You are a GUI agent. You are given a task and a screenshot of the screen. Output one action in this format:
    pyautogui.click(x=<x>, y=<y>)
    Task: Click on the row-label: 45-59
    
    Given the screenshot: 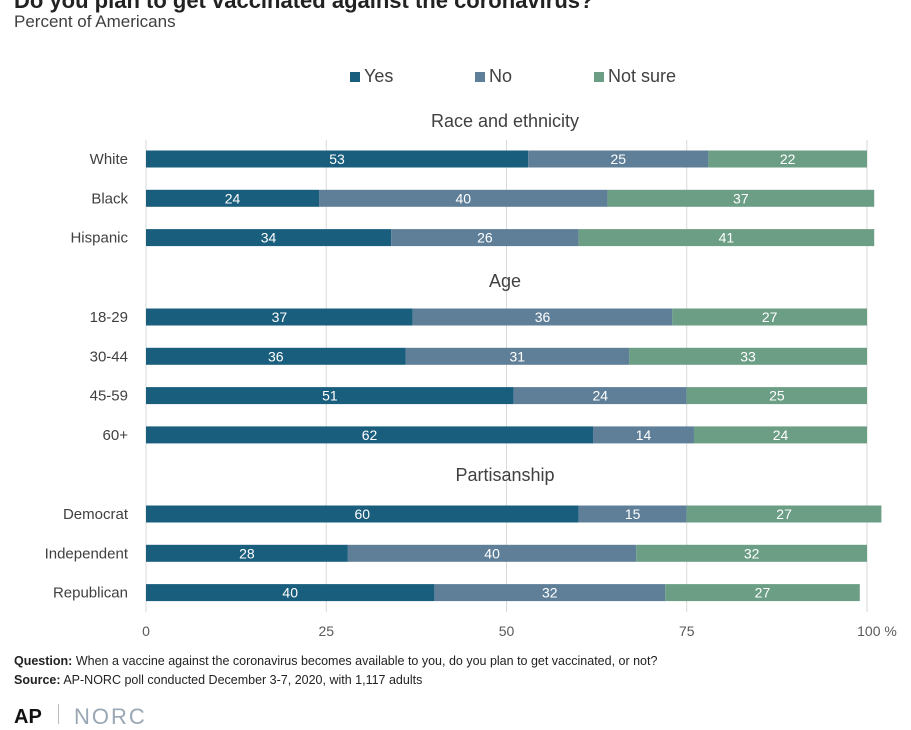 What is the action you would take?
    pyautogui.click(x=109, y=396)
    